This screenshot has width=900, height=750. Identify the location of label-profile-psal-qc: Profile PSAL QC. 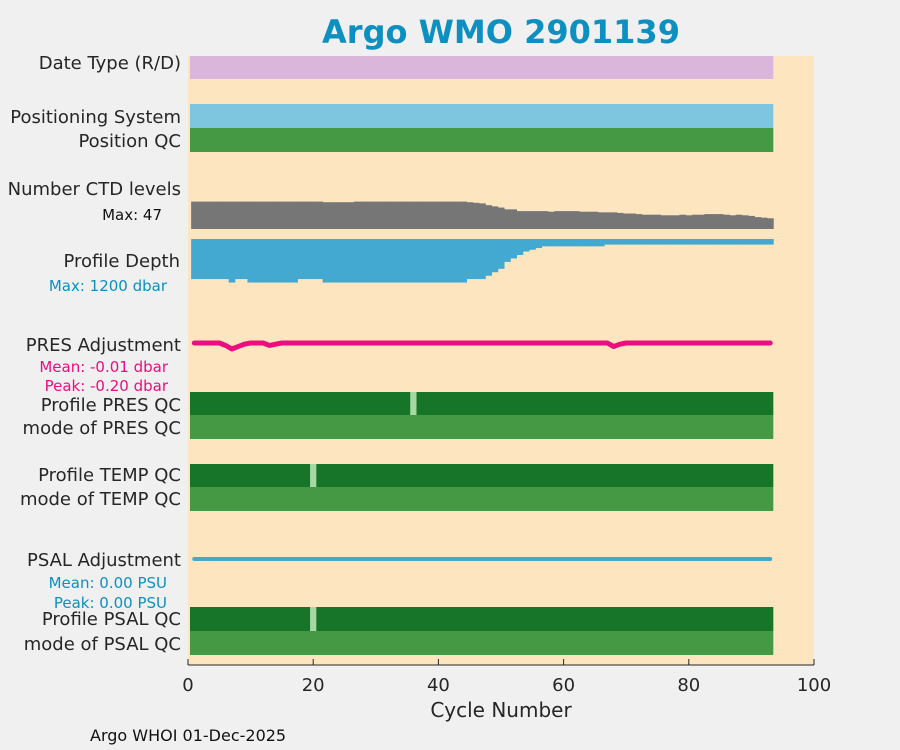
(111, 619).